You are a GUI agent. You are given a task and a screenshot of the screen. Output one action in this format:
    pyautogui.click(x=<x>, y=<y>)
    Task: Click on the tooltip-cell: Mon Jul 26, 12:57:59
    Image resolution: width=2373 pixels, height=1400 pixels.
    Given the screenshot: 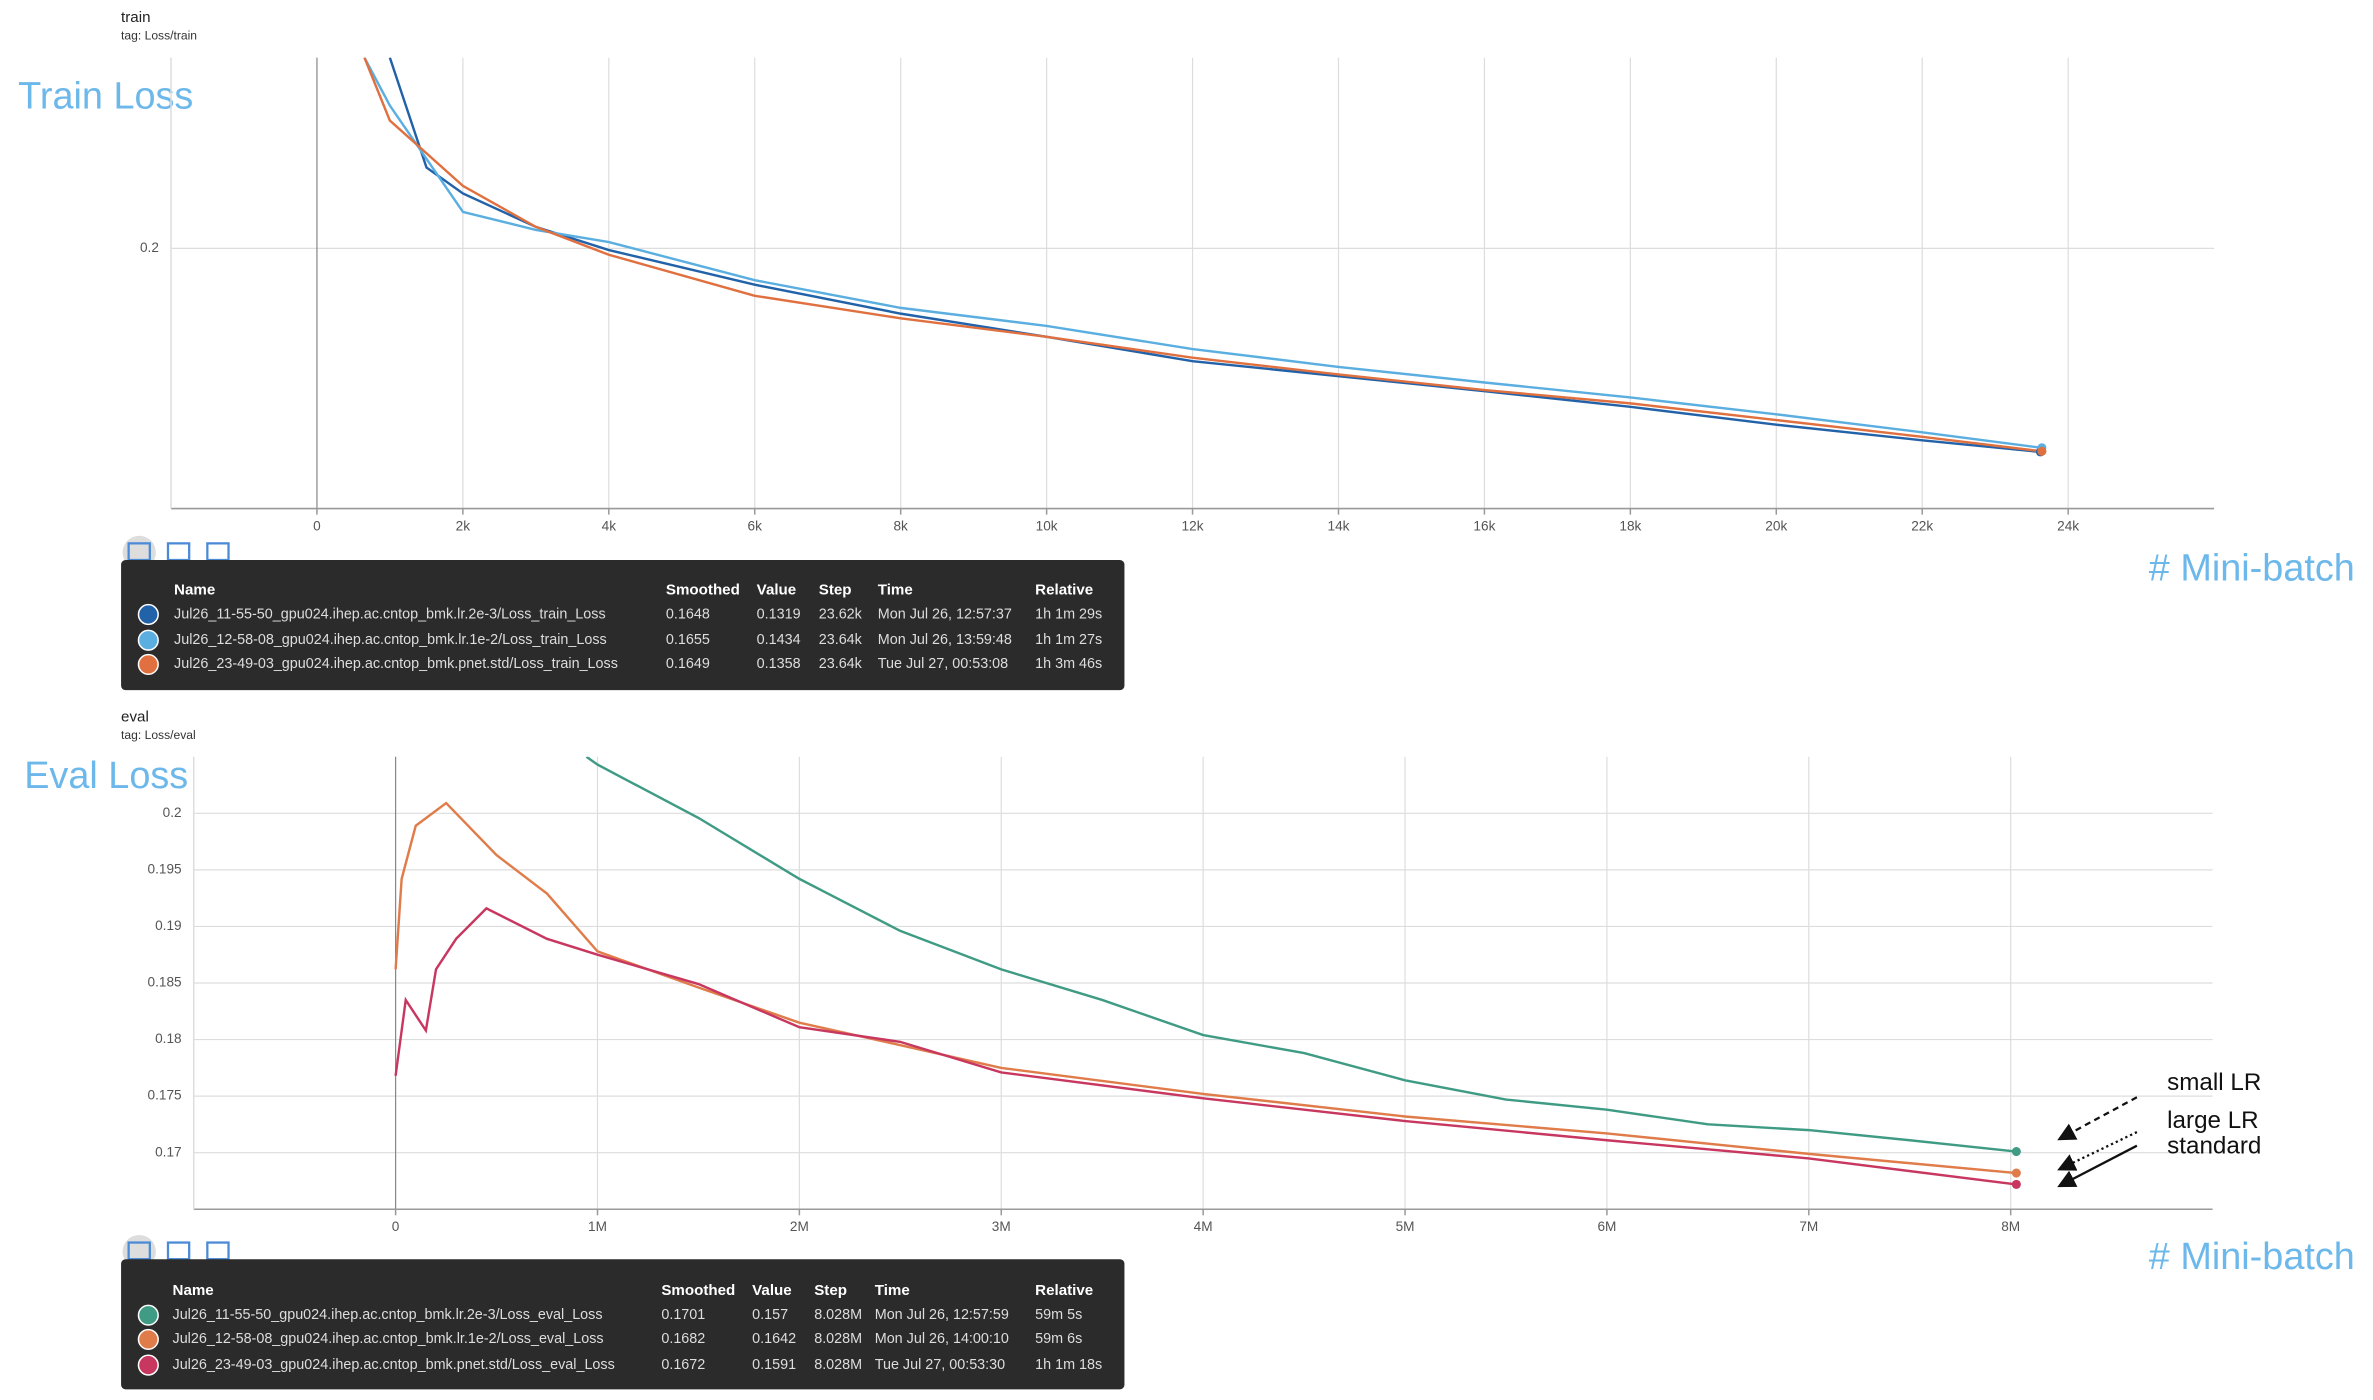 What is the action you would take?
    pyautogui.click(x=942, y=1315)
    